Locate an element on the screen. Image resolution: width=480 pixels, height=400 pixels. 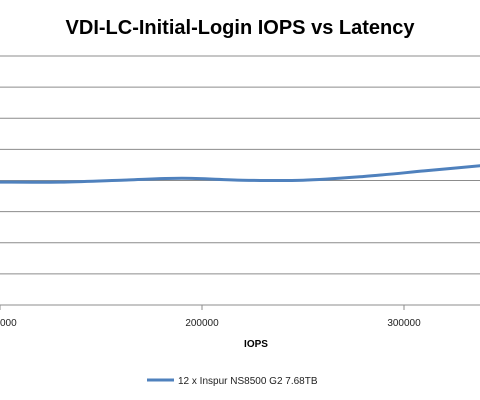
legend: 12 x Inspur NS8500 G2 7.68TB is located at coordinates (232, 381).